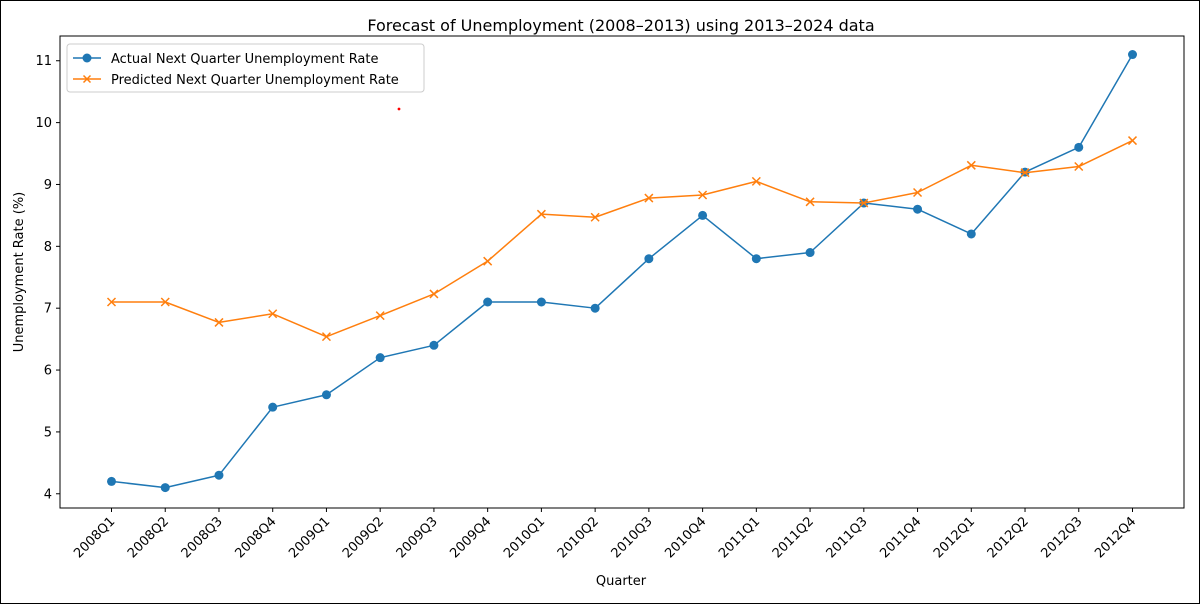 The height and width of the screenshot is (604, 1200). I want to click on x-tick-label: 2010Q1, so click(524, 537).